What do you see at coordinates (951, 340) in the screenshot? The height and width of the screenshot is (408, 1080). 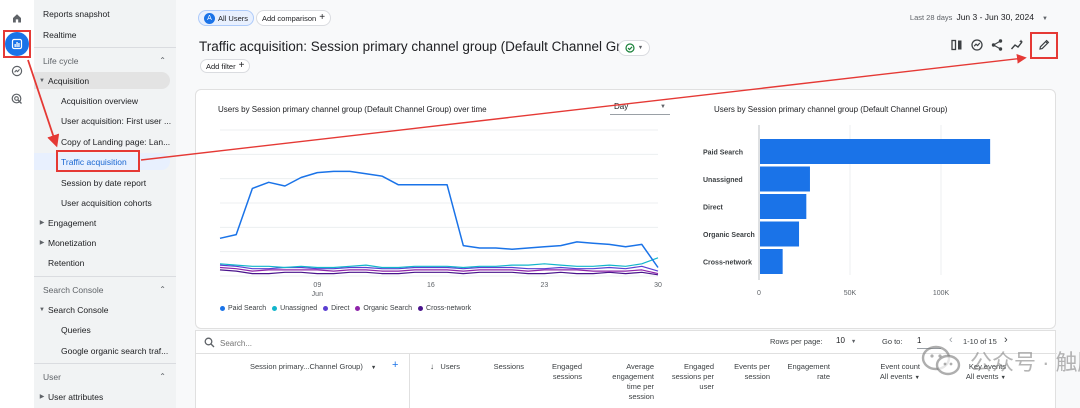 I see `prev-page-icon: ‹` at bounding box center [951, 340].